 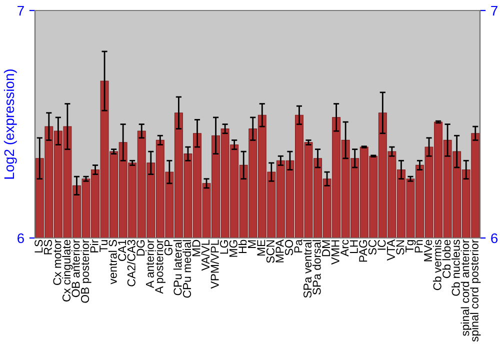 What do you see at coordinates (363, 251) in the screenshot?
I see `x-tick-label: PAG` at bounding box center [363, 251].